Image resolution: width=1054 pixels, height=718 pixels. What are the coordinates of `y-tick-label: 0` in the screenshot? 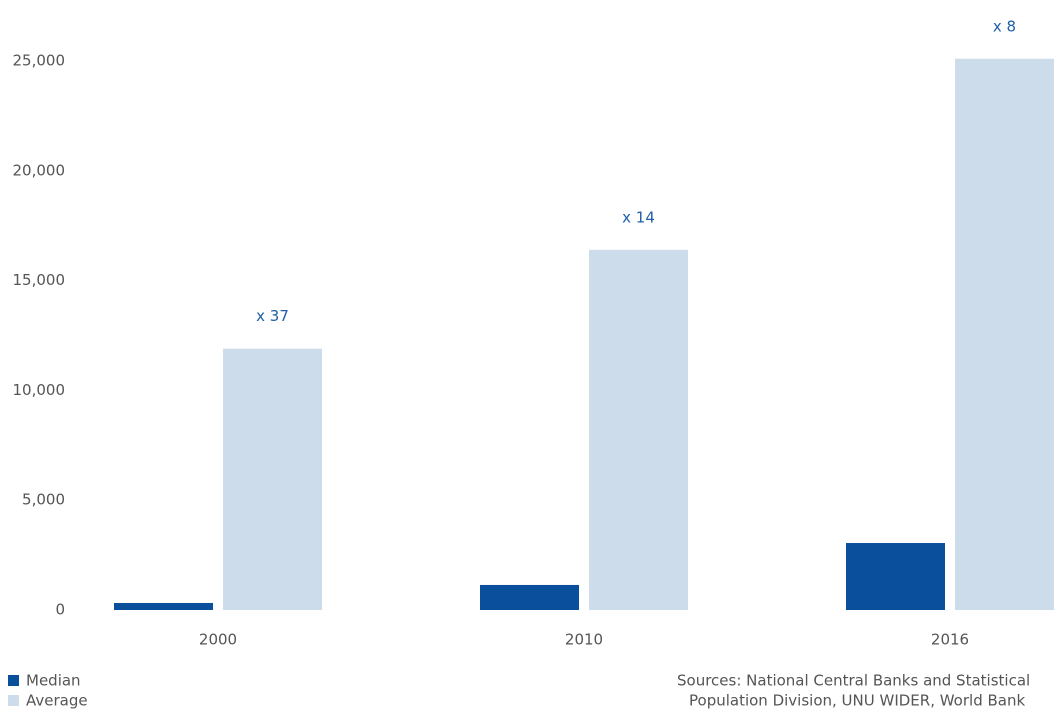 It's located at (60, 610).